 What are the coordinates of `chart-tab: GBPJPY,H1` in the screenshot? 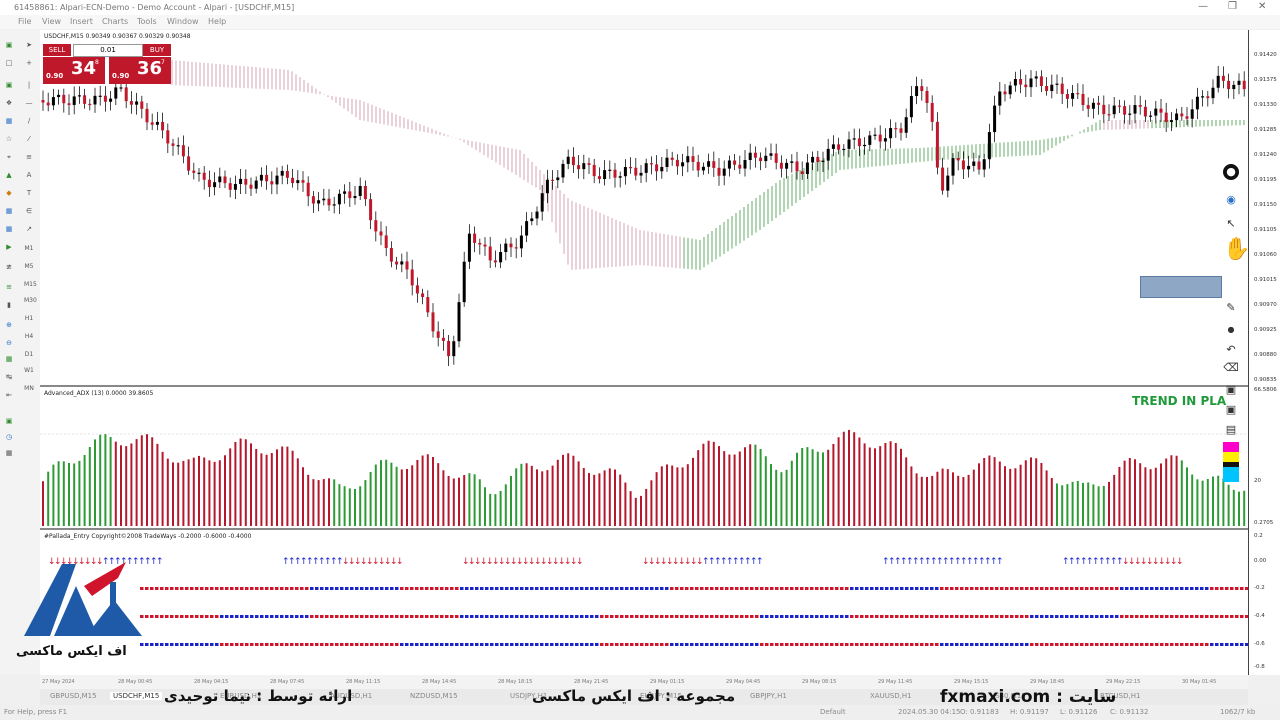 It's located at (768, 696).